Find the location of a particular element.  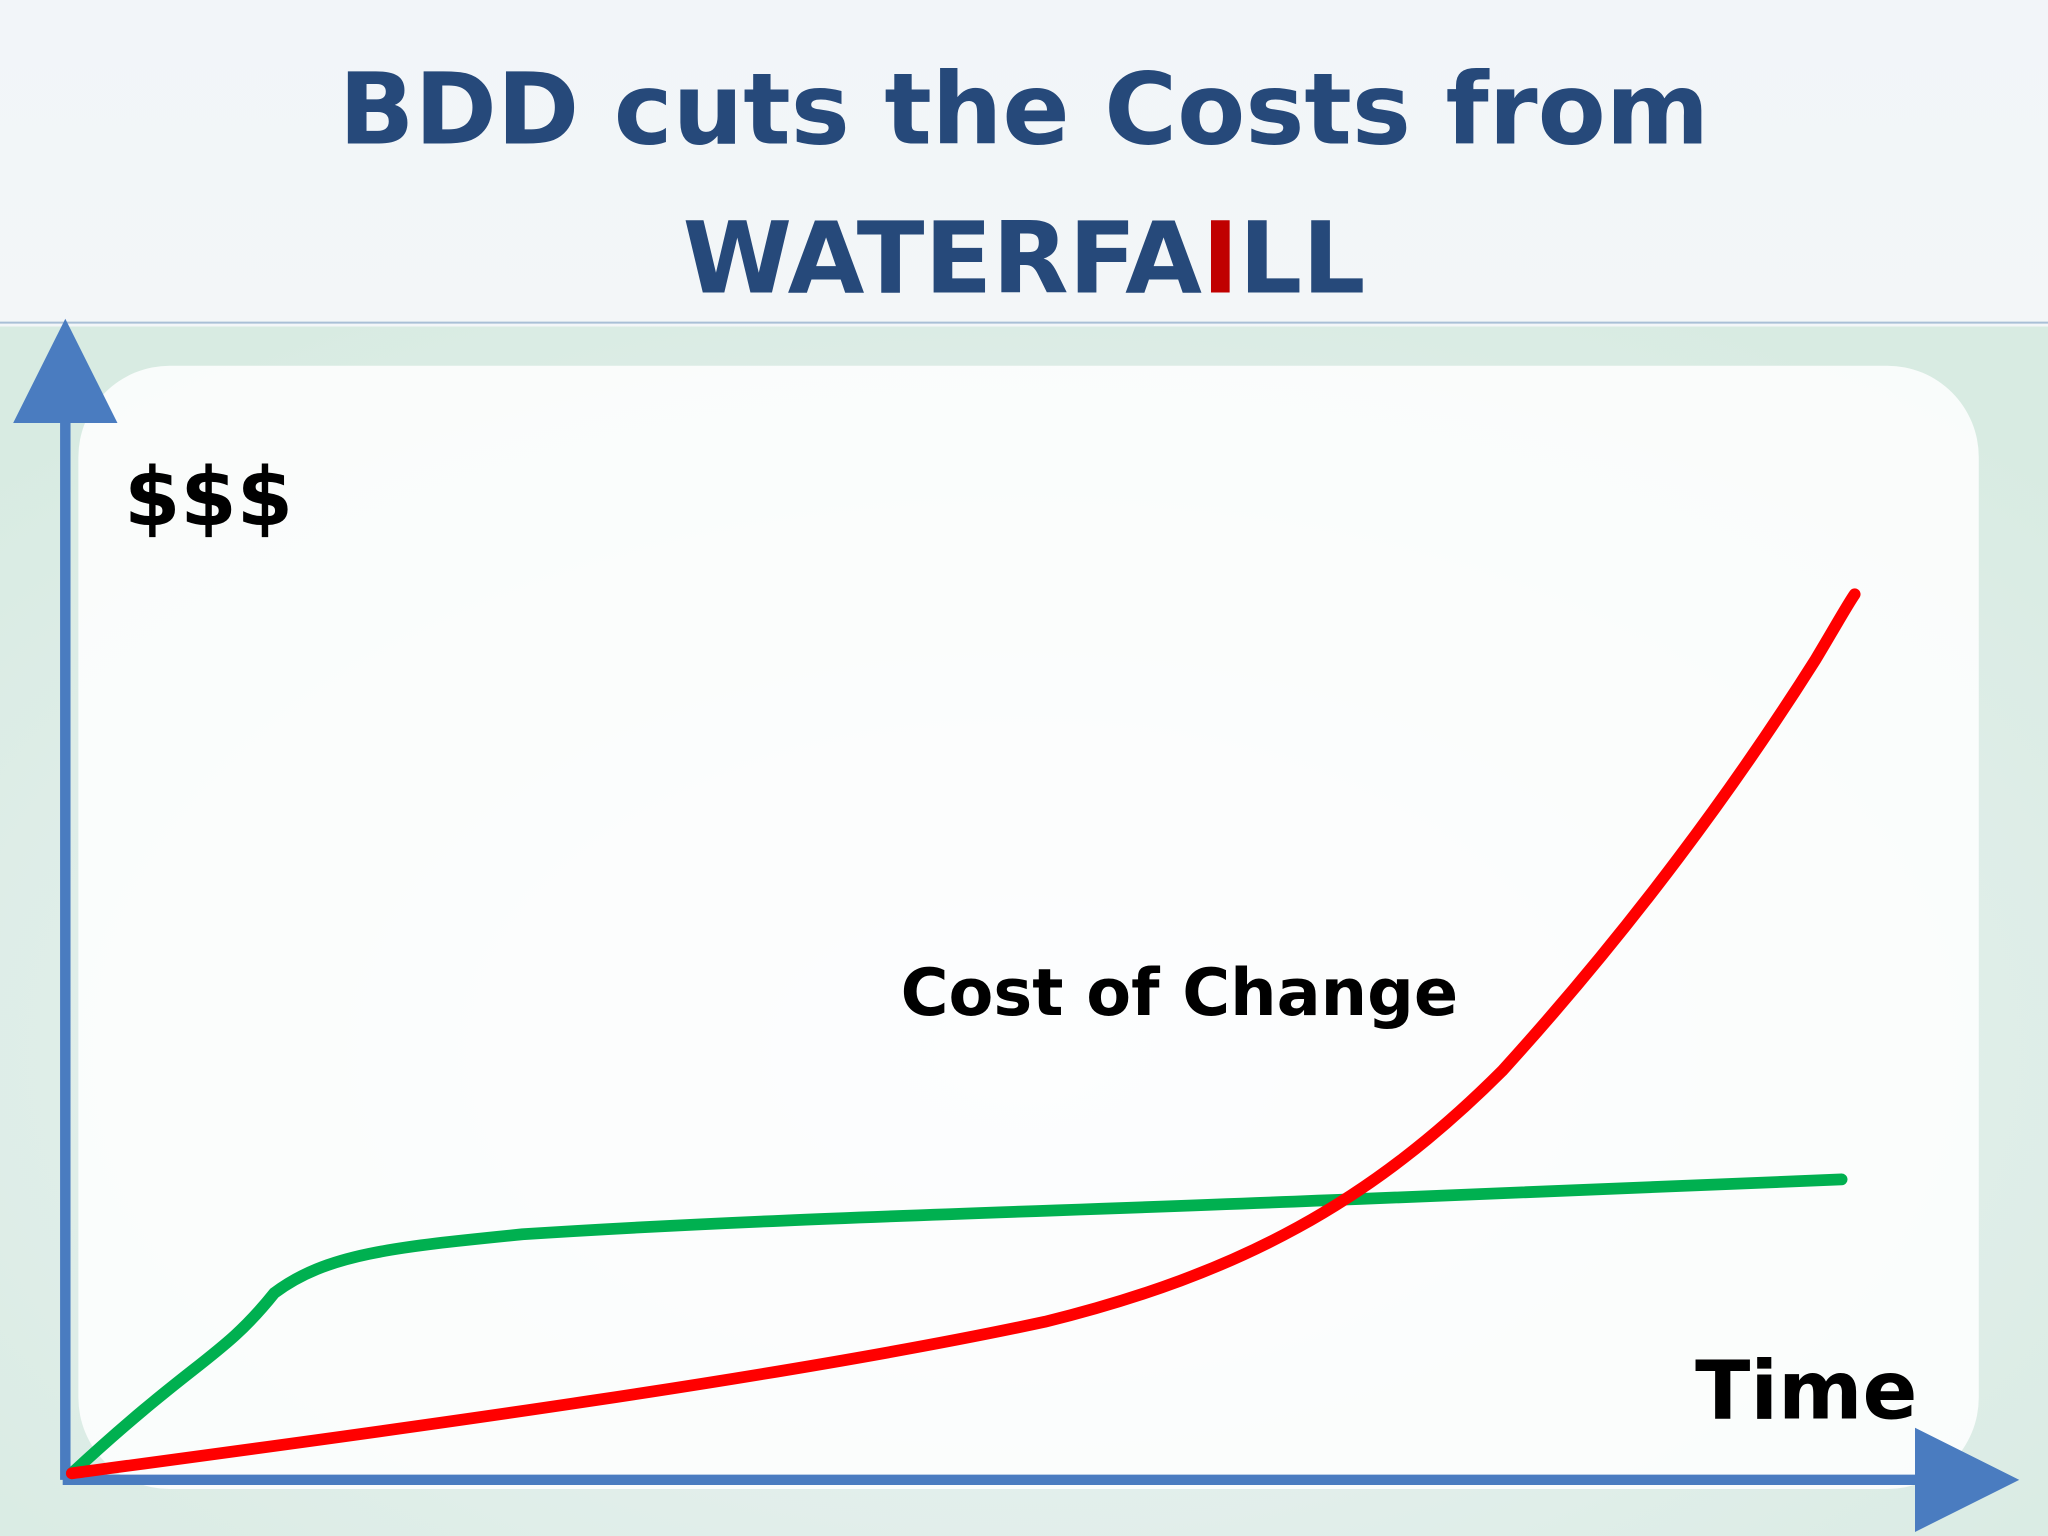

title-line2: WATERFAILL is located at coordinates (1024, 259).